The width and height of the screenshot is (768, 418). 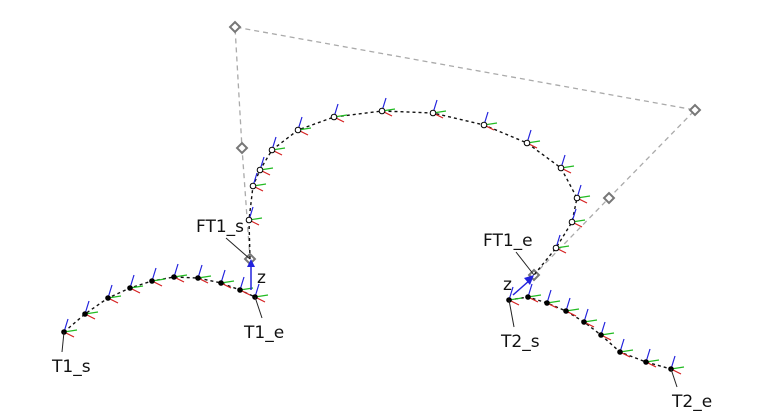 What do you see at coordinates (525, 263) in the screenshot?
I see `ft1-end-leader` at bounding box center [525, 263].